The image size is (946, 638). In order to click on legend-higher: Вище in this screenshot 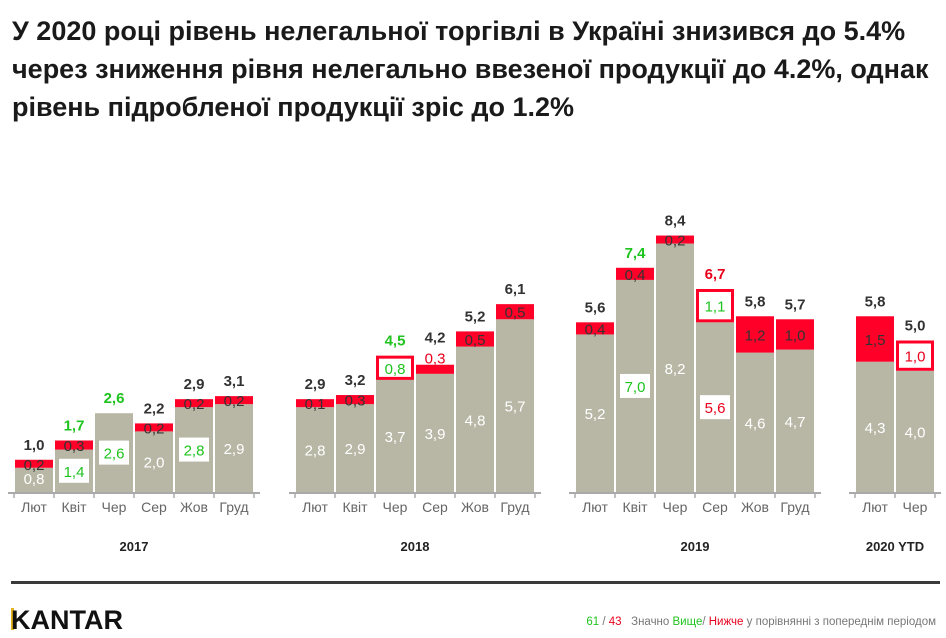, I will do `click(687, 622)`.